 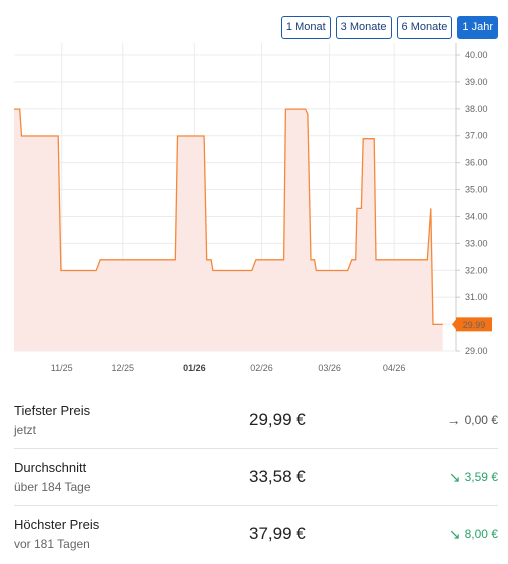 What do you see at coordinates (194, 368) in the screenshot?
I see `x-tick-label: 01/26` at bounding box center [194, 368].